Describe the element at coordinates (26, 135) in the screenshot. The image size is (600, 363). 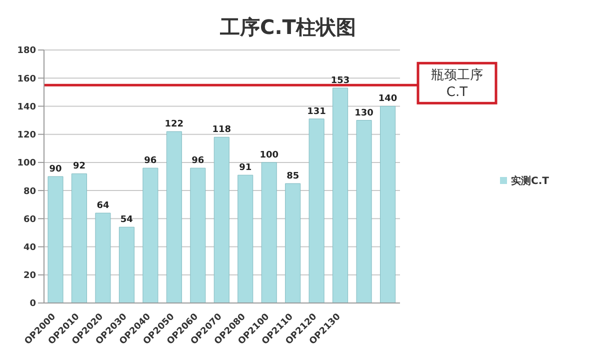
I see `y-tick-label: 120` at that location.